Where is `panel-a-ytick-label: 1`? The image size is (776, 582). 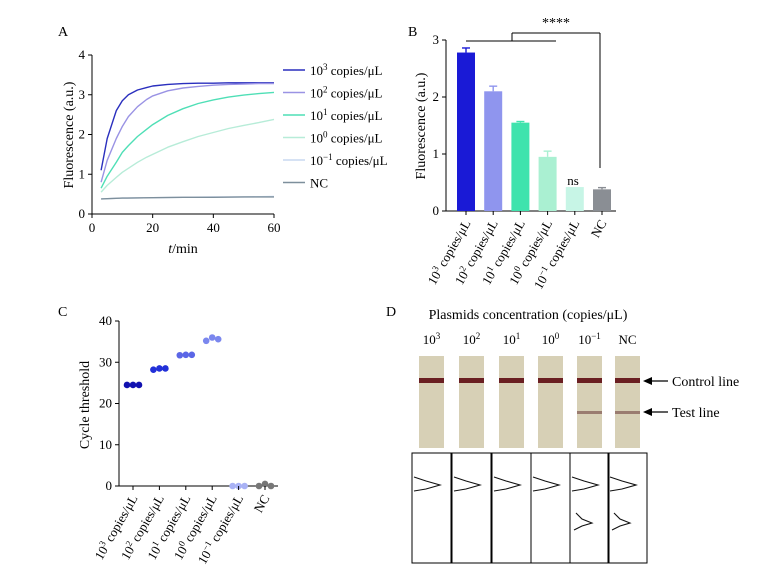
panel-a-ytick-label: 1 is located at coordinates (82, 173).